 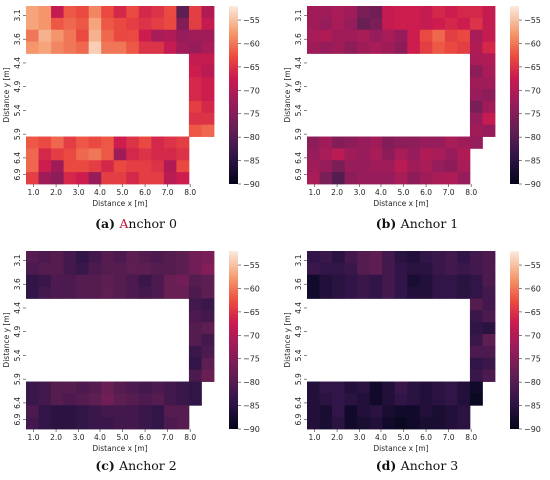 What do you see at coordinates (532, 382) in the screenshot?
I see `colorbar-tick-label: −80` at bounding box center [532, 382].